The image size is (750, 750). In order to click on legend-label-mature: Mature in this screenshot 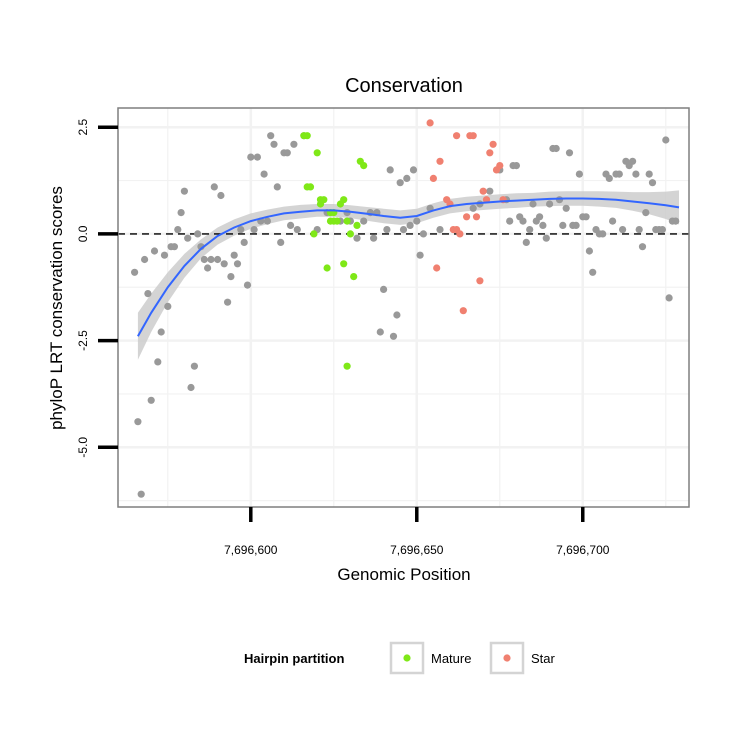, I will do `click(451, 658)`.